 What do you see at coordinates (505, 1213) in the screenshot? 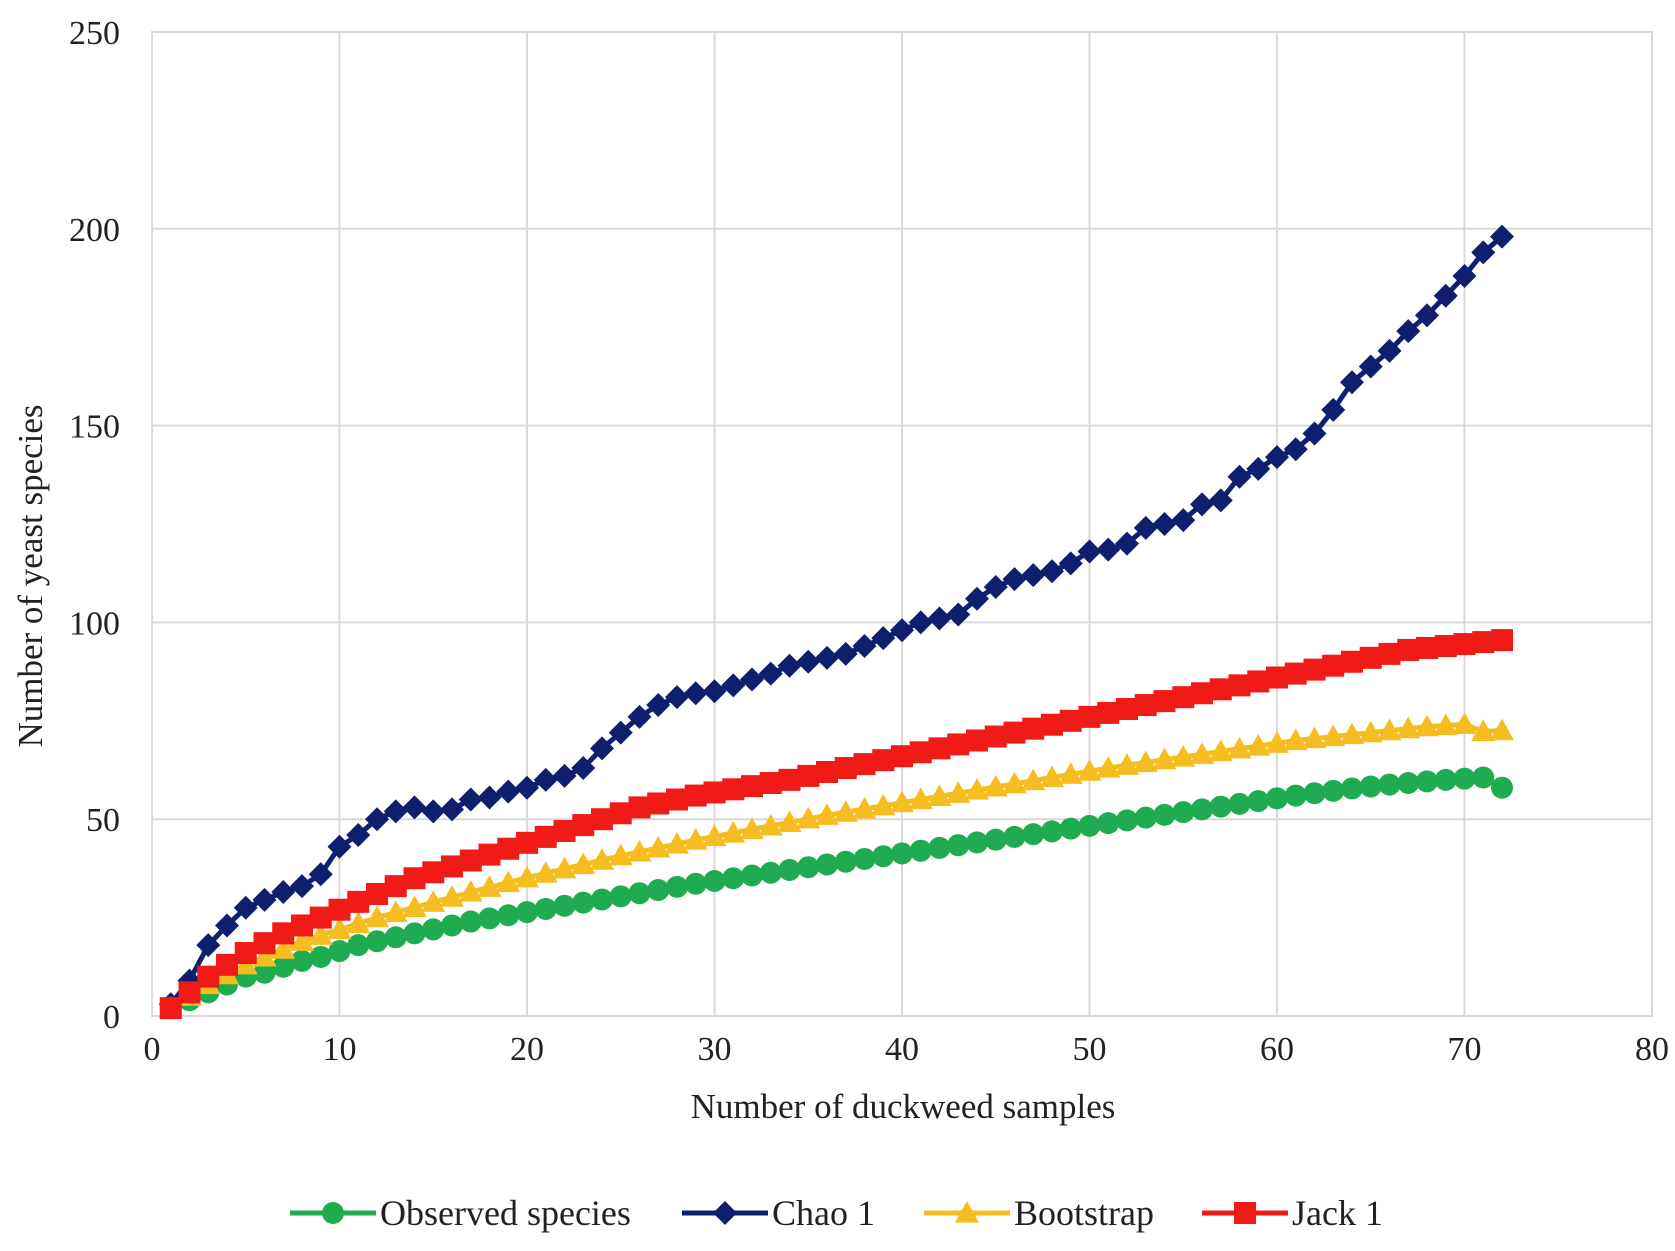
I see `legend-label-observed-species: Observed species` at bounding box center [505, 1213].